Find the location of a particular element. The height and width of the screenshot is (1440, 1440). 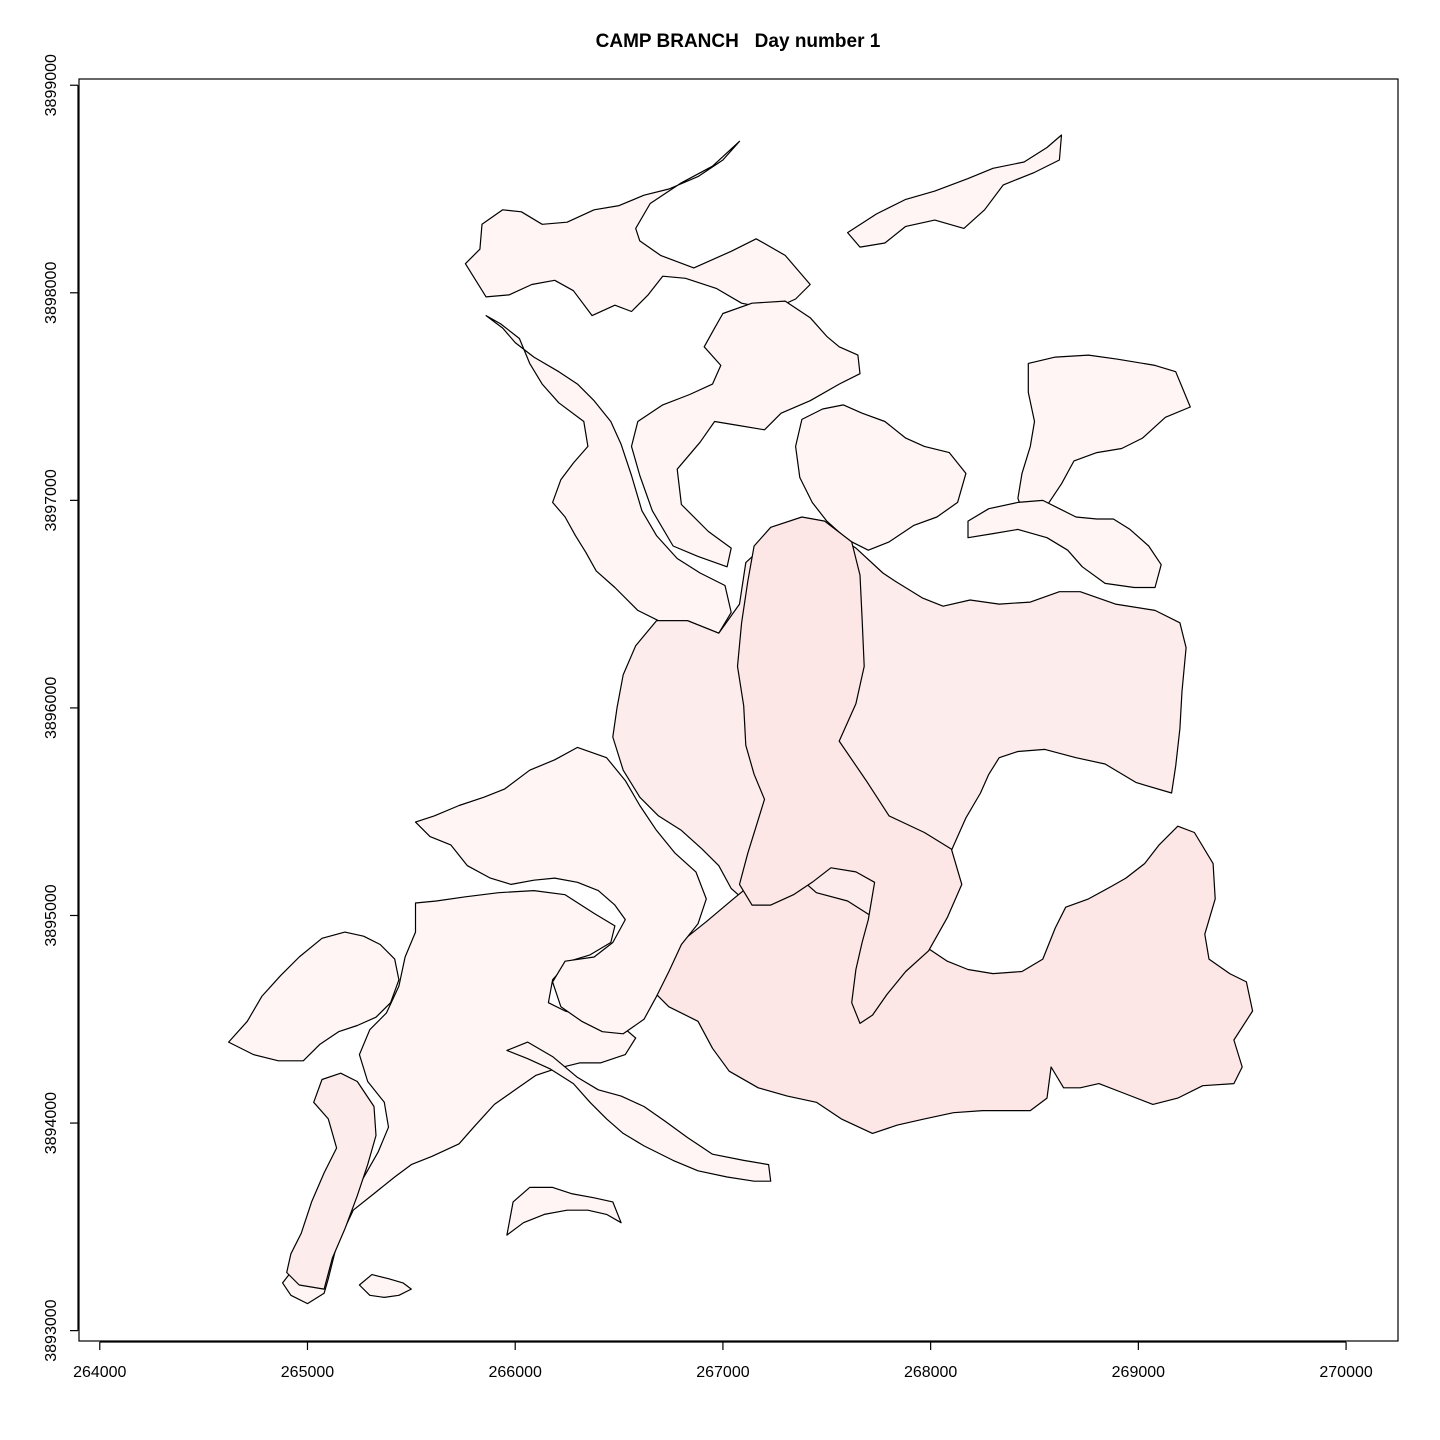

x-tick-label: 270000 is located at coordinates (1345, 1372).